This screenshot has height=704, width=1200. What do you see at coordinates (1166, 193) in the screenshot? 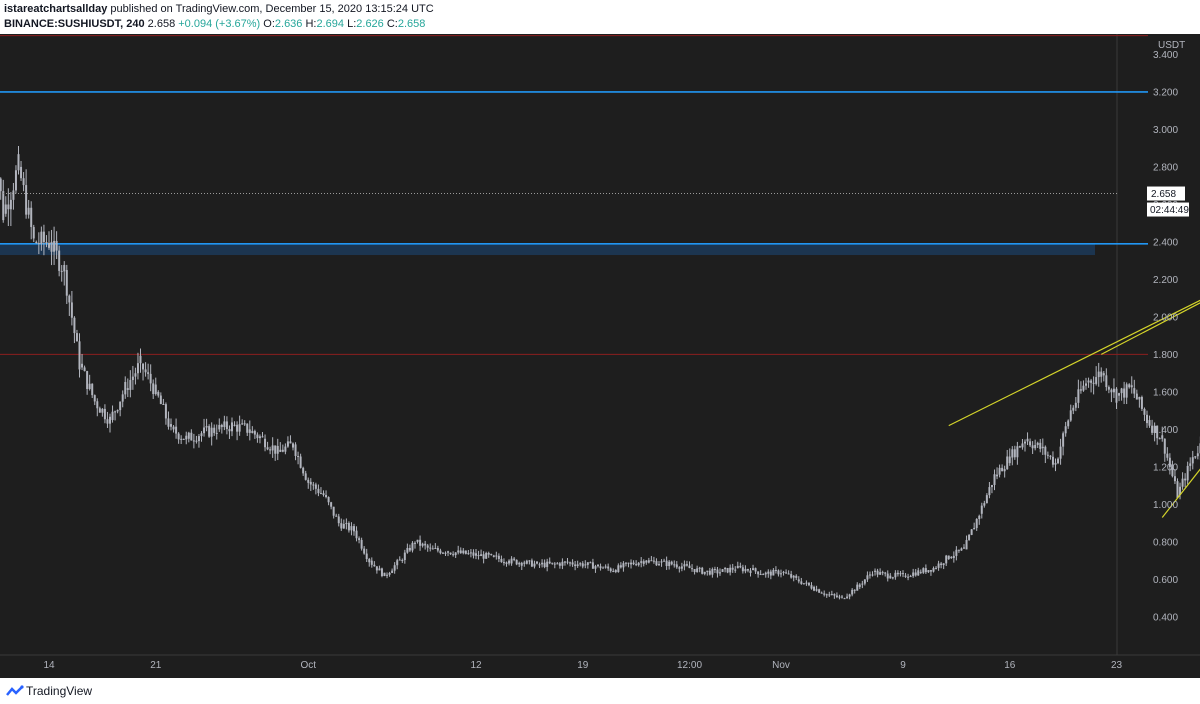
I see `last-price-tag` at bounding box center [1166, 193].